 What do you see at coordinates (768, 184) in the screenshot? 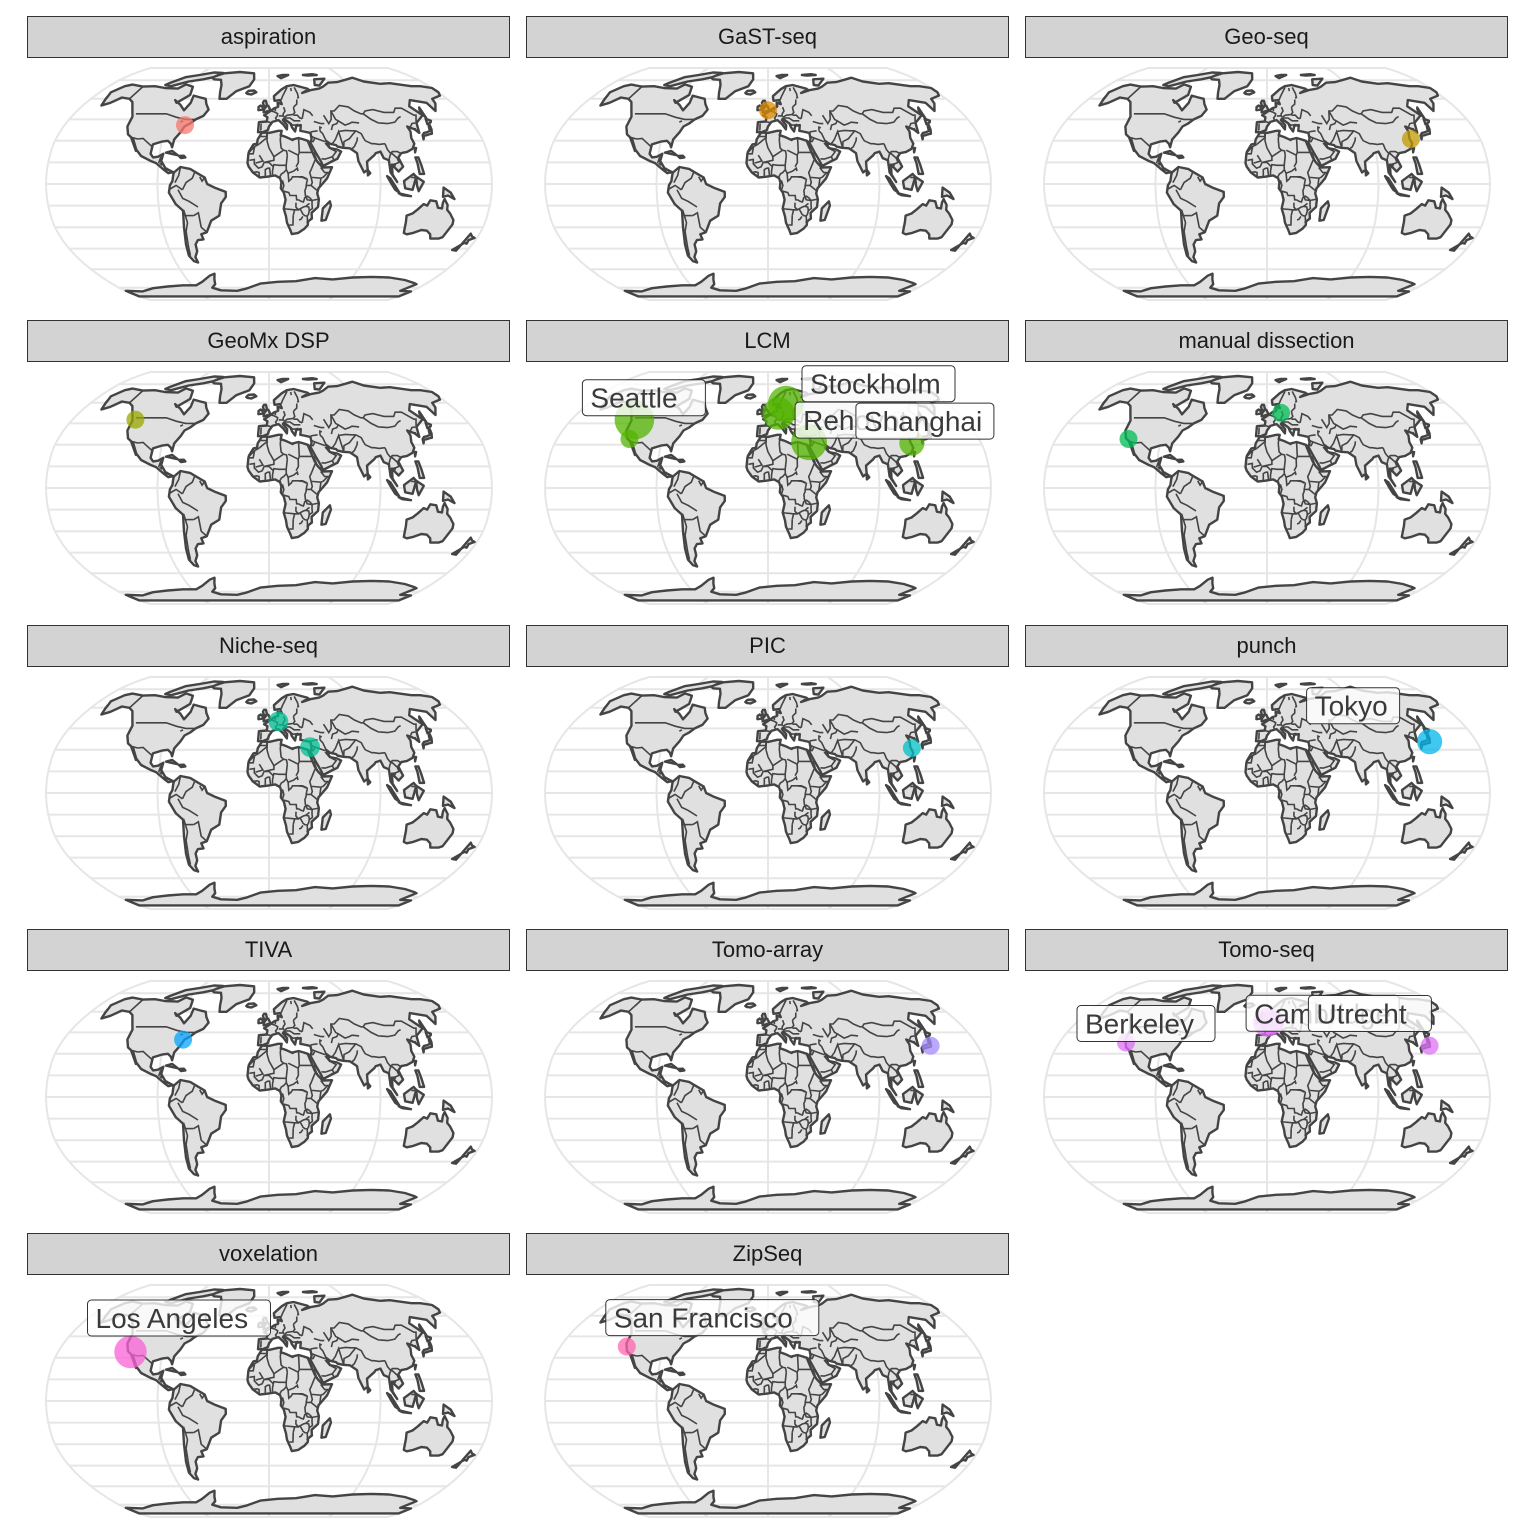
I see `map-panel-gast-seq` at bounding box center [768, 184].